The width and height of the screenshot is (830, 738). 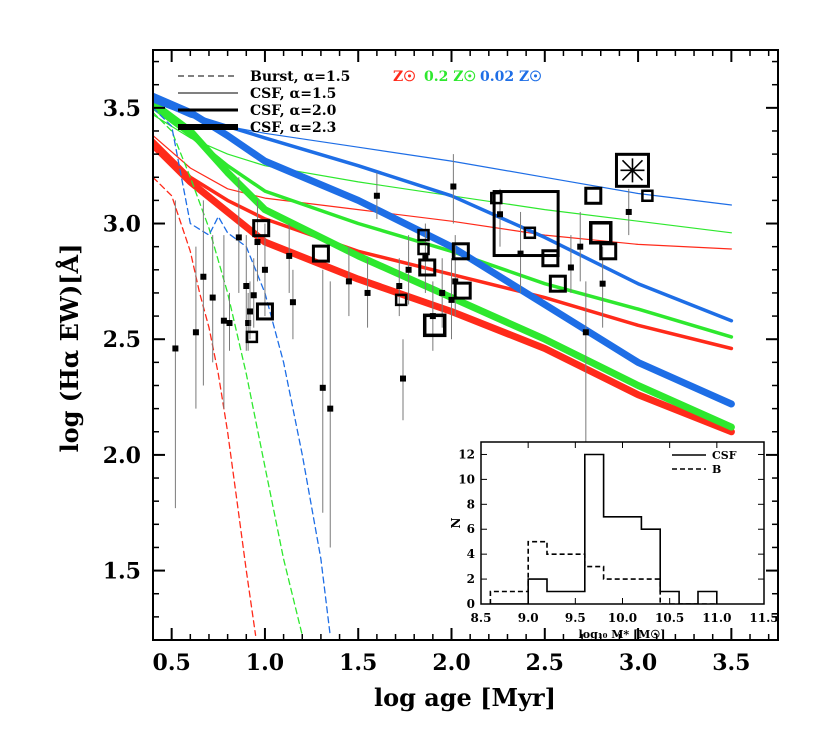 What do you see at coordinates (122, 456) in the screenshot?
I see `y-tick-label-1: 2.0` at bounding box center [122, 456].